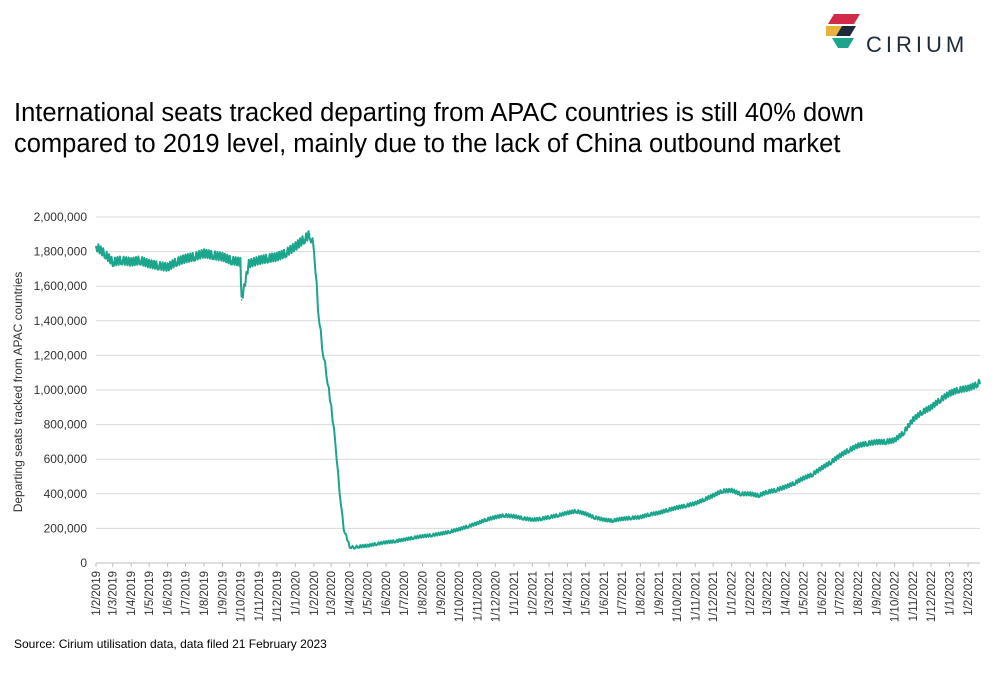 The height and width of the screenshot is (675, 1008). Describe the element at coordinates (951, 593) in the screenshot. I see `x-tick-label: 1/1/2023` at that location.